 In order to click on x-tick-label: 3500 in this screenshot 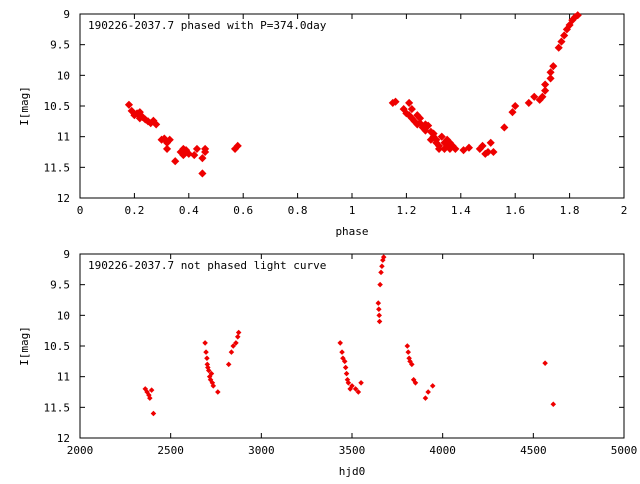, I will do `click(352, 450)`.